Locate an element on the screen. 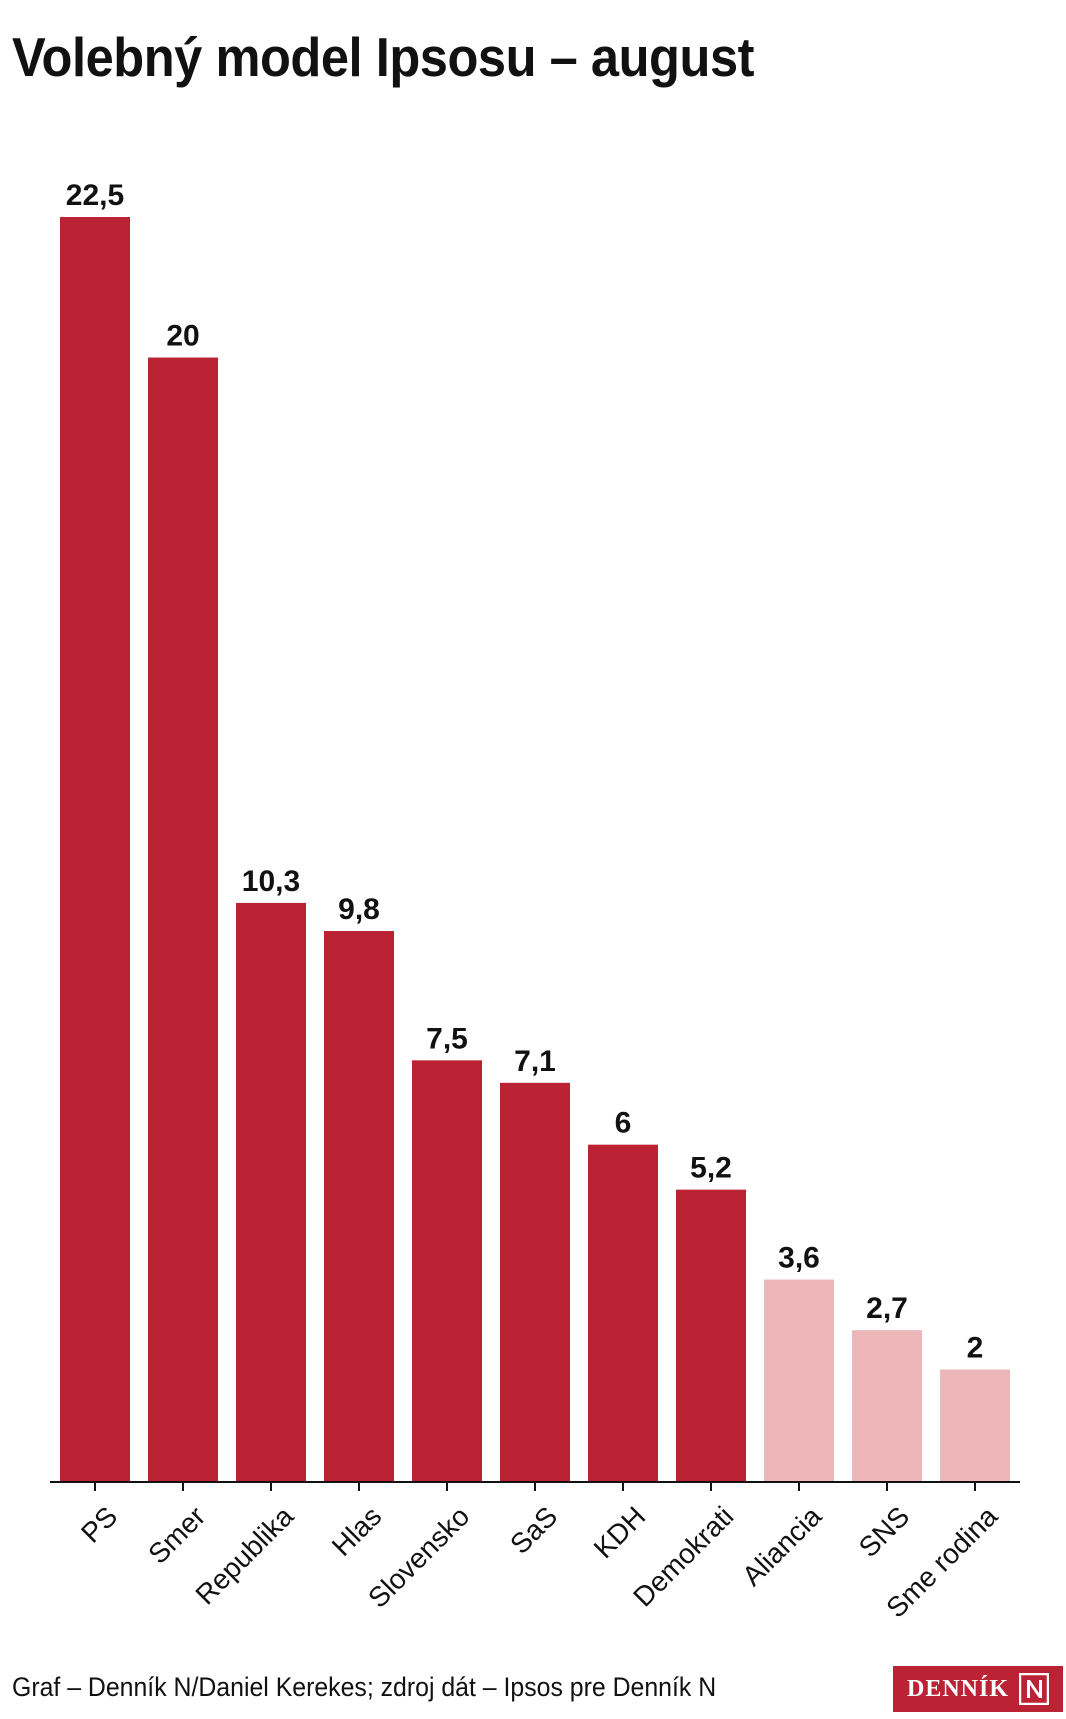 The height and width of the screenshot is (1719, 1066). bar-aliancia is located at coordinates (799, 1380).